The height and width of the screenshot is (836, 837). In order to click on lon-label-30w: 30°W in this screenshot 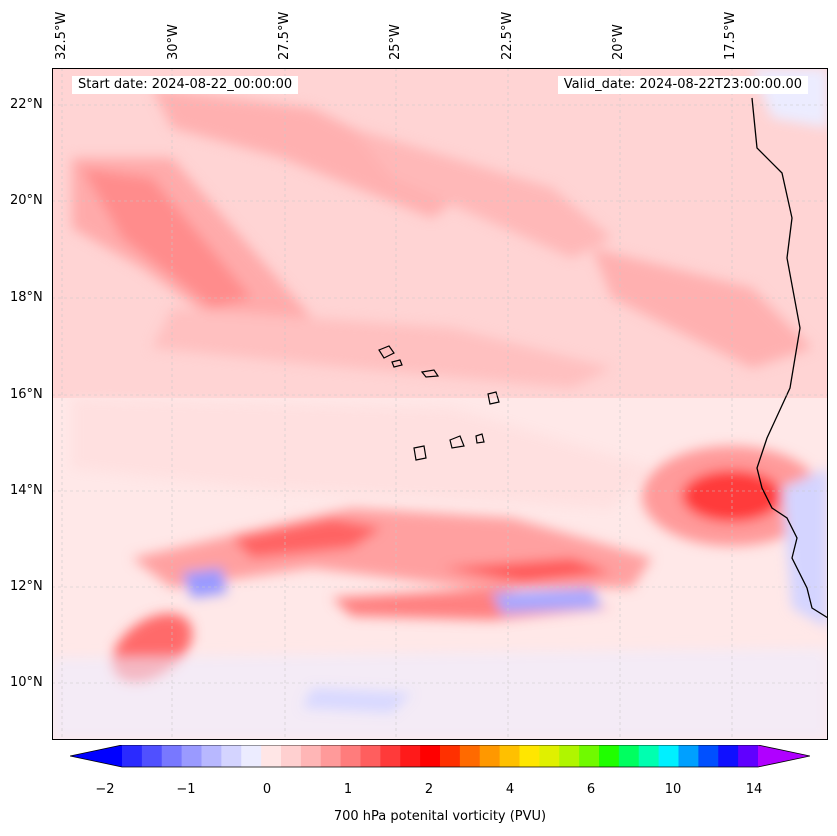, I will do `click(173, 42)`.